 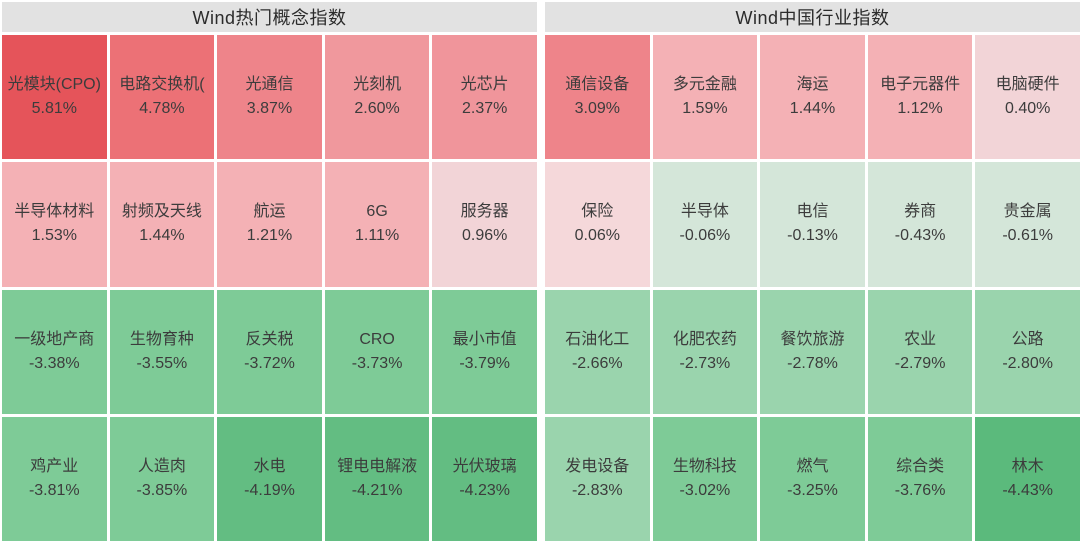 I want to click on index-change-percent: 5.81%, so click(x=54, y=109).